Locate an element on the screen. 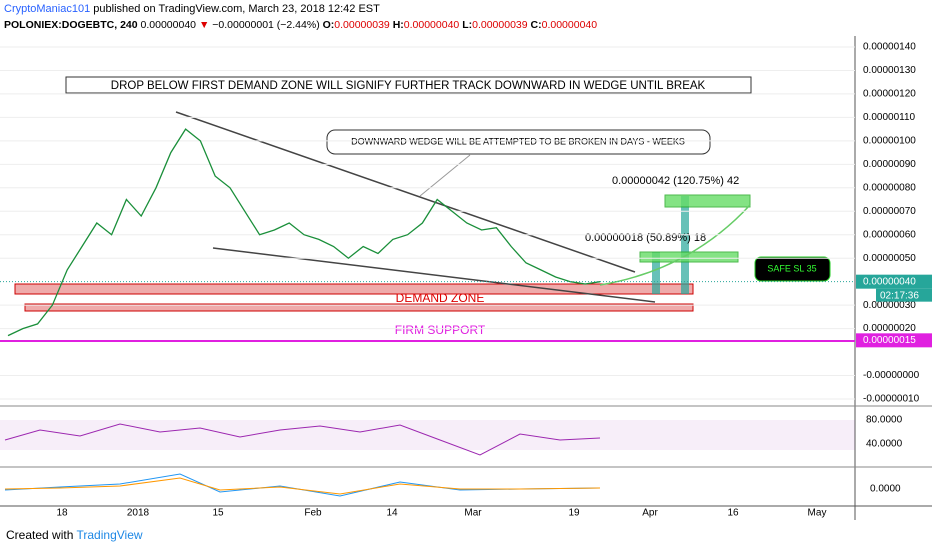 This screenshot has height=550, width=932. price-label: 0.00000120 is located at coordinates (889, 94).